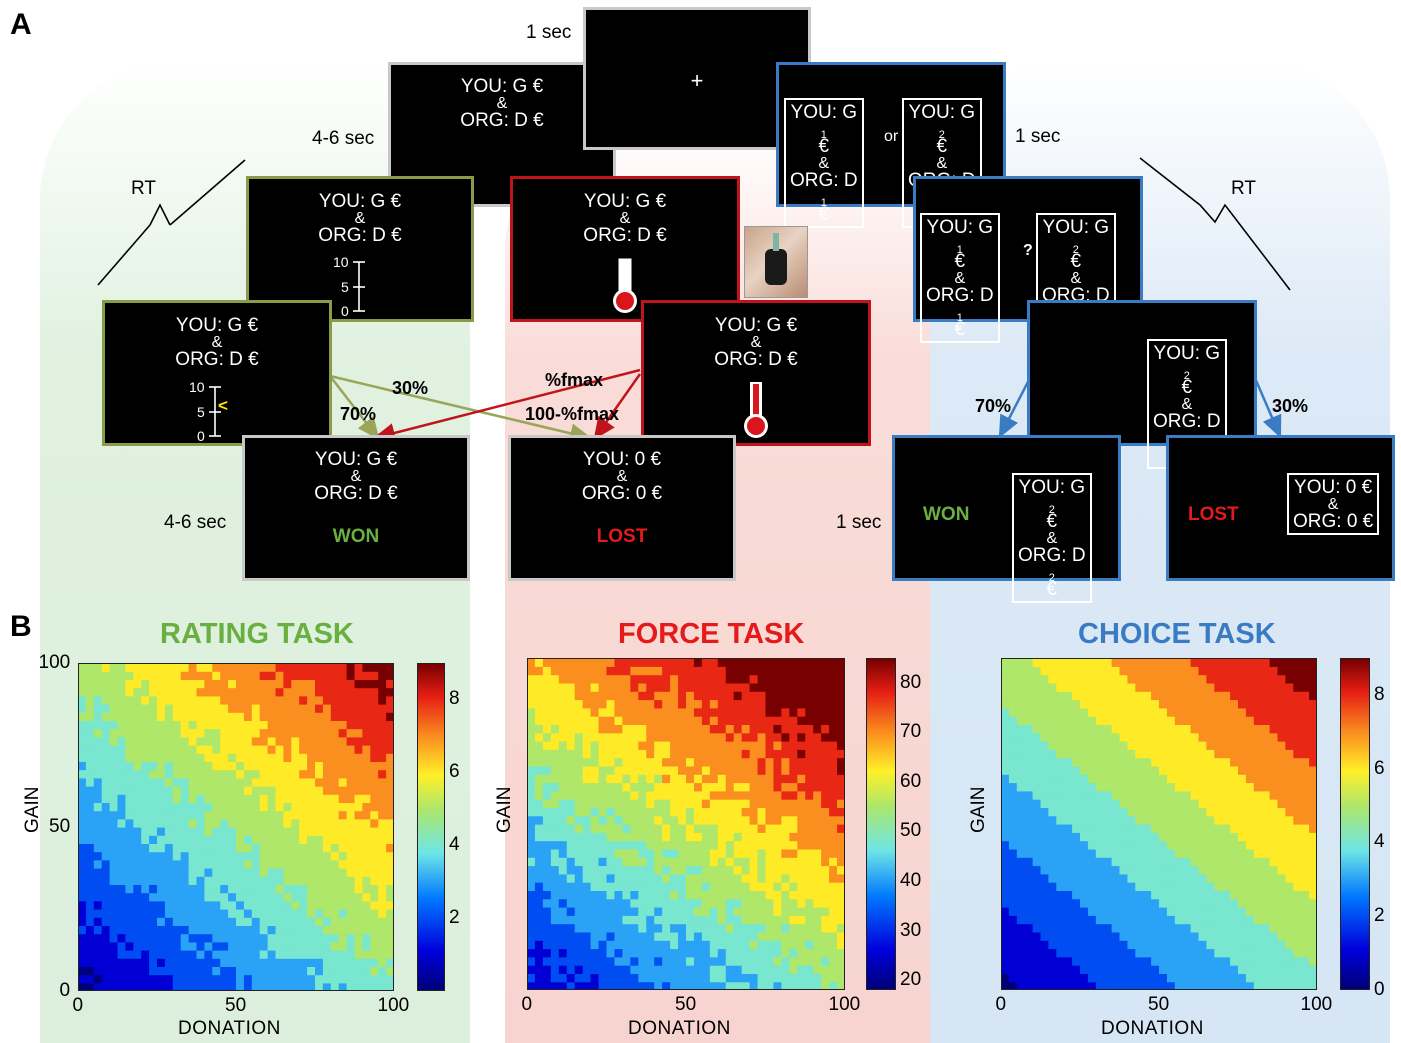  I want to click on arrow-choice-won, so click(1015, 408).